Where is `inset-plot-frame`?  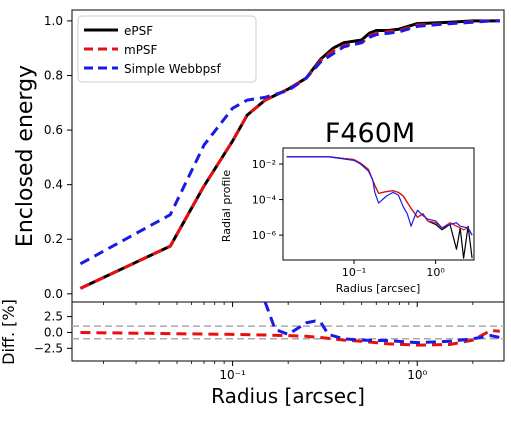 inset-plot-frame is located at coordinates (378, 204).